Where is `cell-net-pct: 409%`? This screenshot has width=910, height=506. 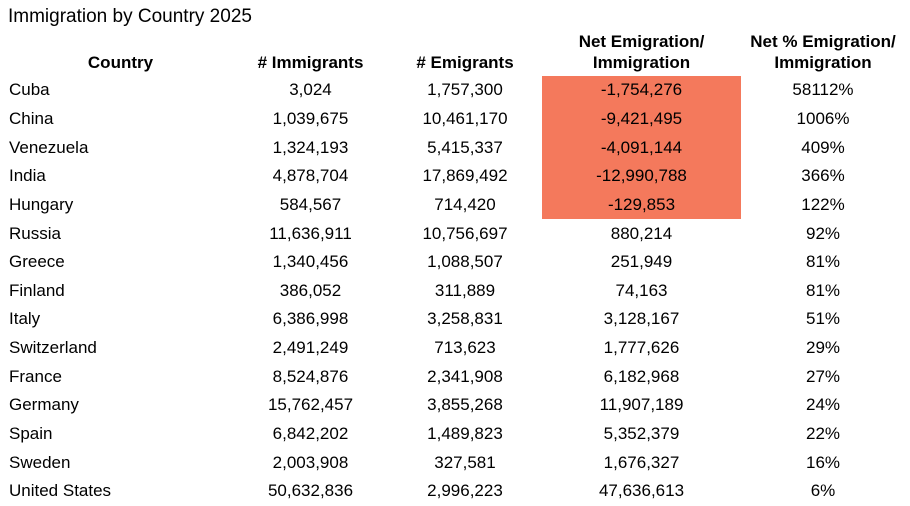 cell-net-pct: 409% is located at coordinates (823, 147).